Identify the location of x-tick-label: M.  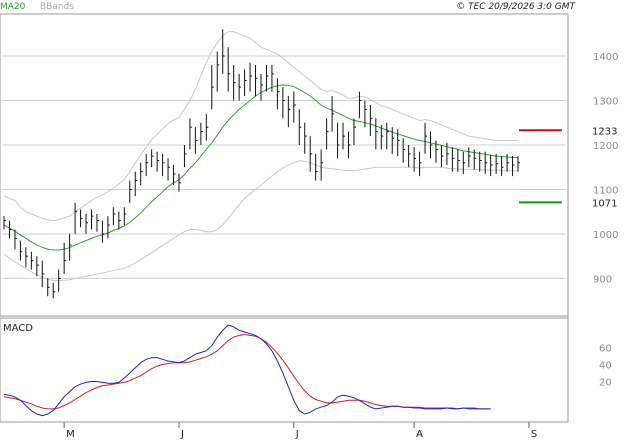
(70, 434).